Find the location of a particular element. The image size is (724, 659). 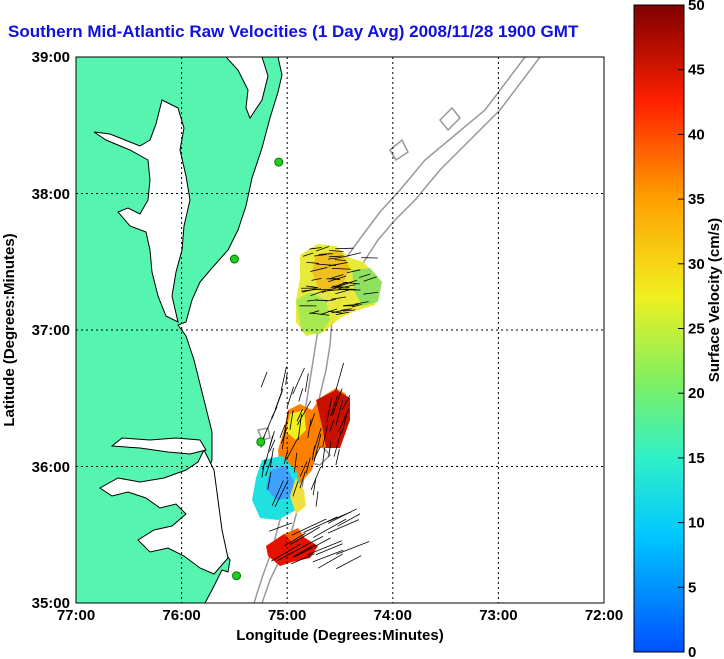

y-tick-label: 35:00 is located at coordinates (51, 603).